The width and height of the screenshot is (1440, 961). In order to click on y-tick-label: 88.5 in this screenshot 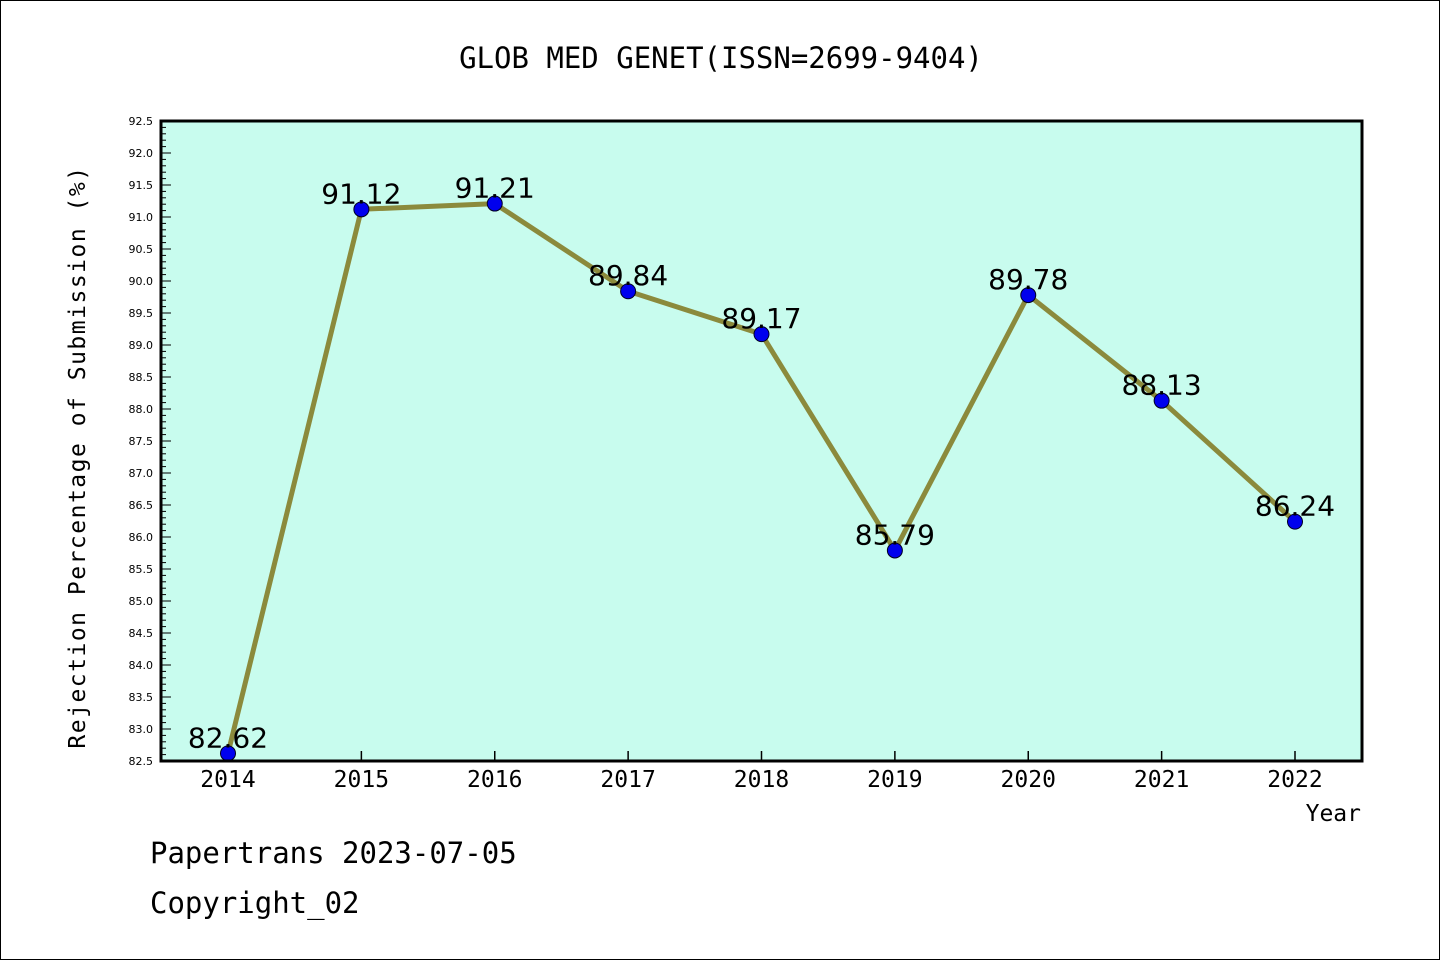, I will do `click(141, 377)`.